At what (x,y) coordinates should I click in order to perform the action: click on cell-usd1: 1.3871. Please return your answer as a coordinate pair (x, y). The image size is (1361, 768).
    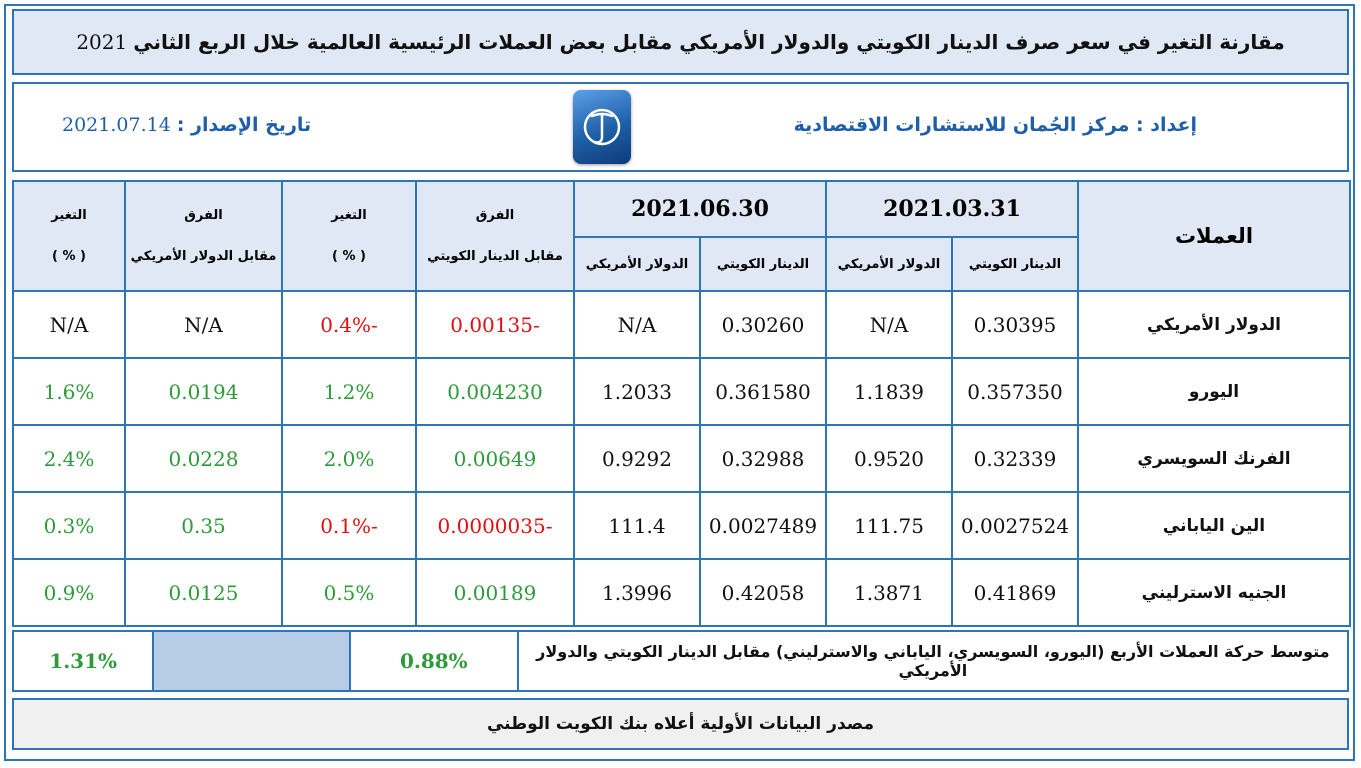
    Looking at the image, I should click on (889, 592).